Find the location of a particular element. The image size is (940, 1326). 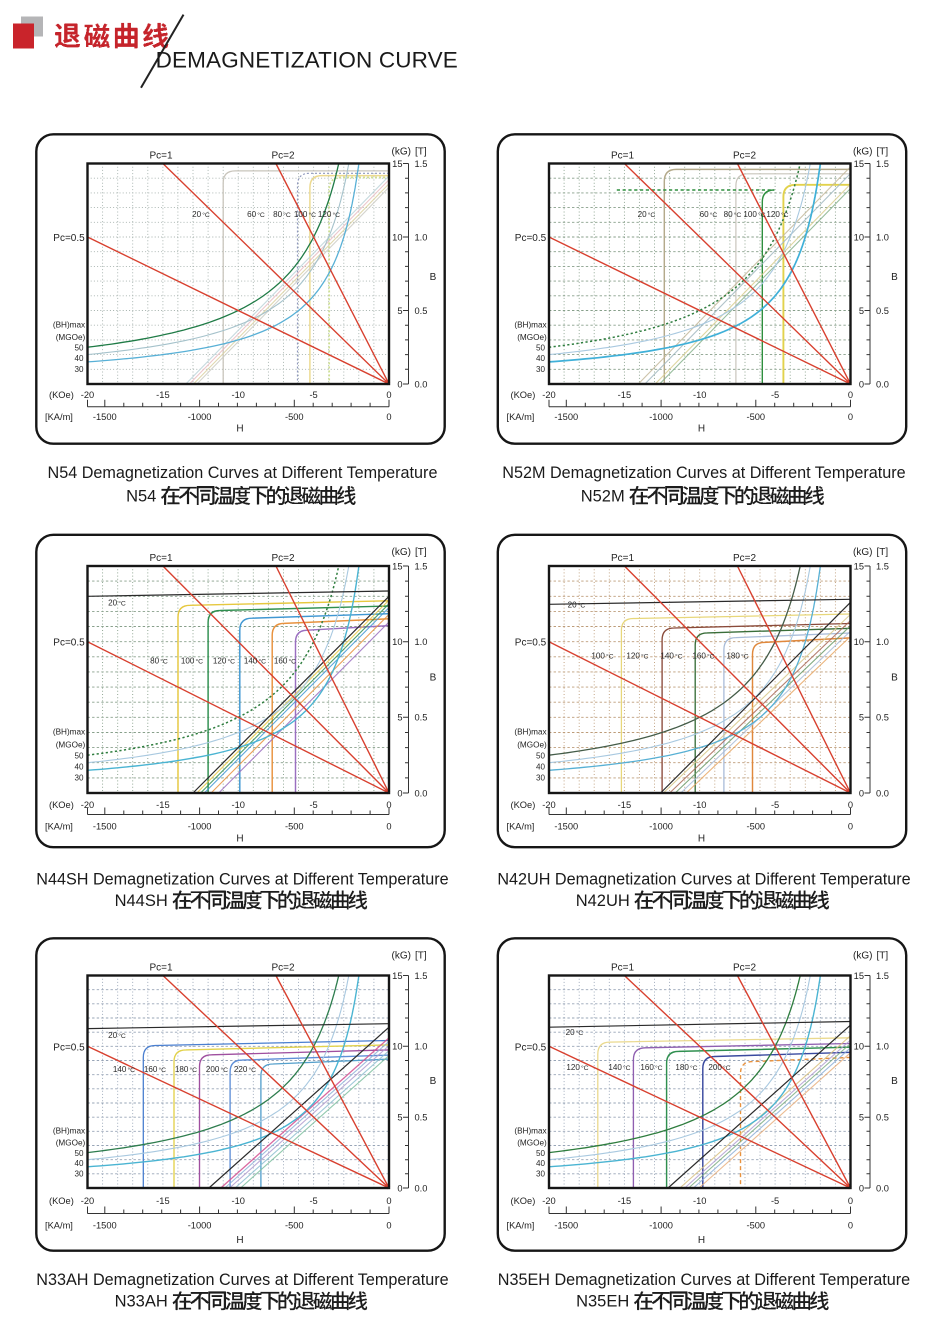

svg-text: 60°C is located at coordinates (709, 214).